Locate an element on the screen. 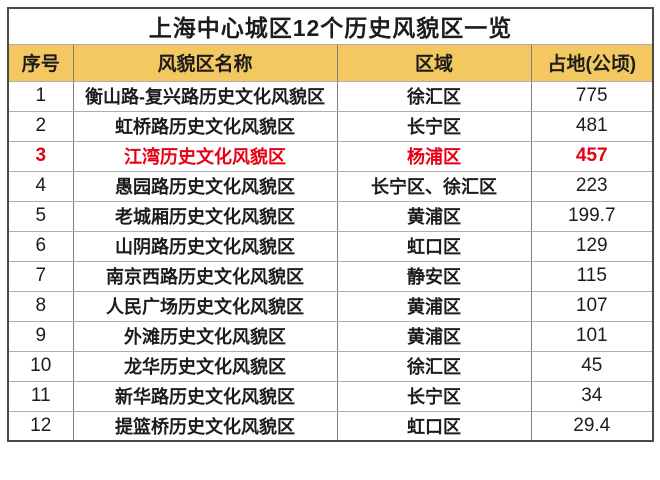  table-row: 7 南京西路历史文化风貌区 静安区 115 is located at coordinates (330, 276).